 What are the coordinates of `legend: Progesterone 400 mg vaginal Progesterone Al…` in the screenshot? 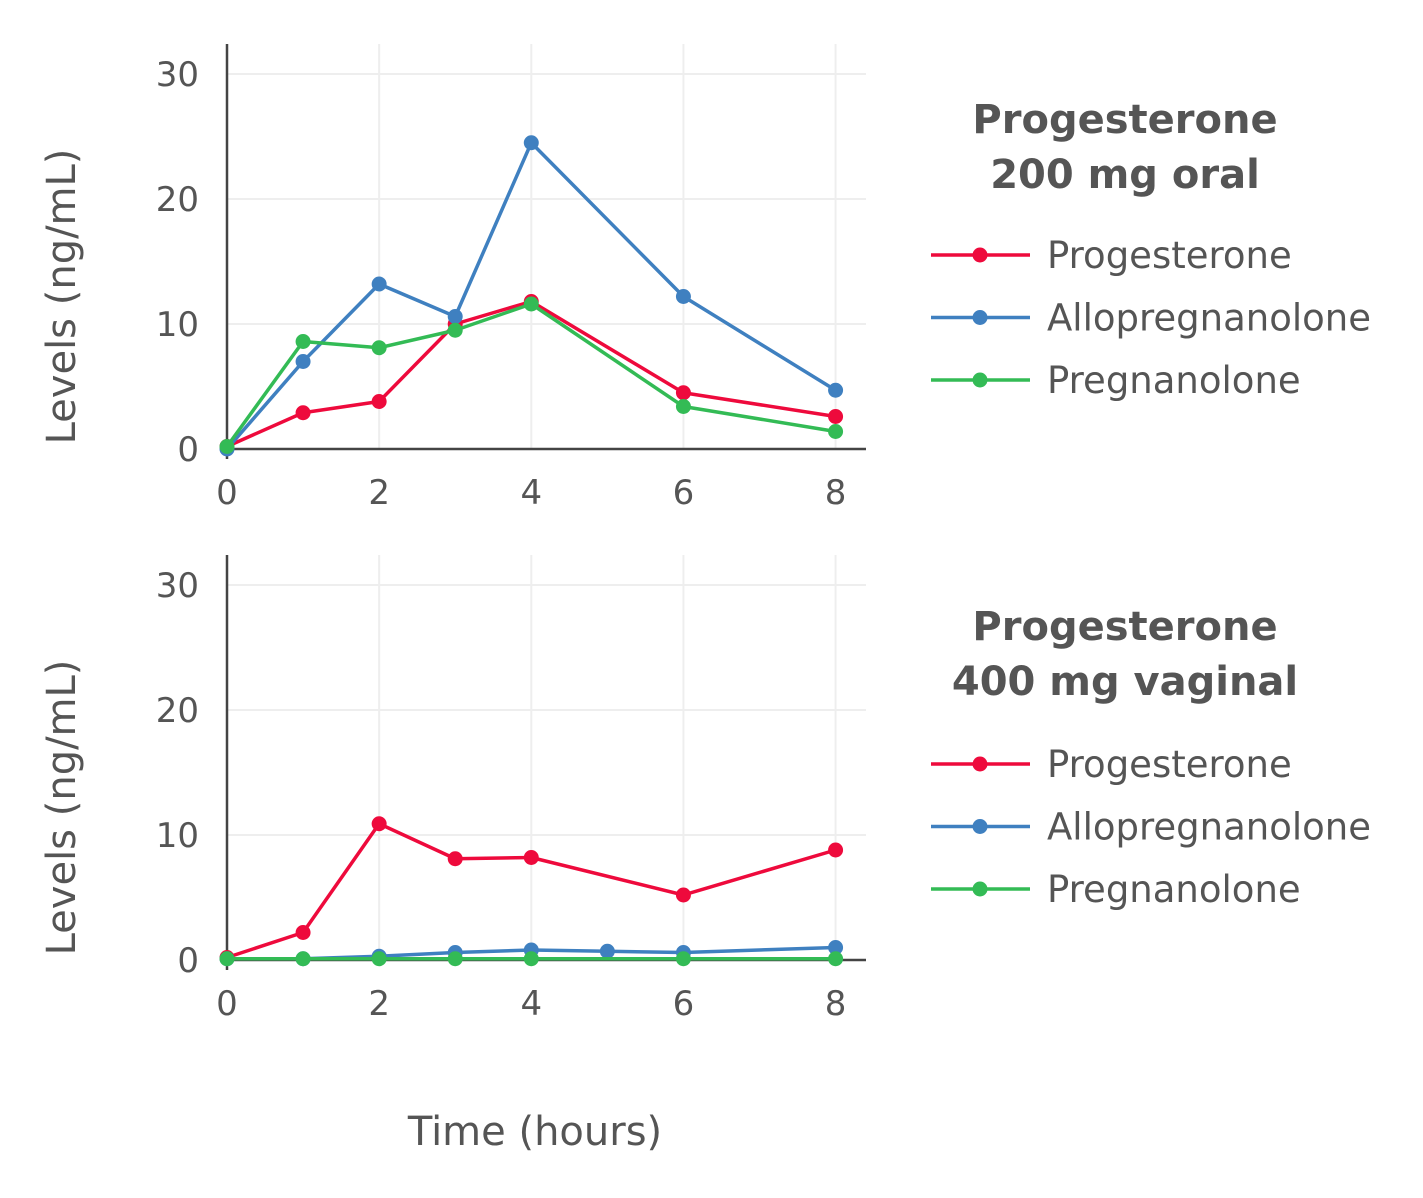 It's located at (1151, 757).